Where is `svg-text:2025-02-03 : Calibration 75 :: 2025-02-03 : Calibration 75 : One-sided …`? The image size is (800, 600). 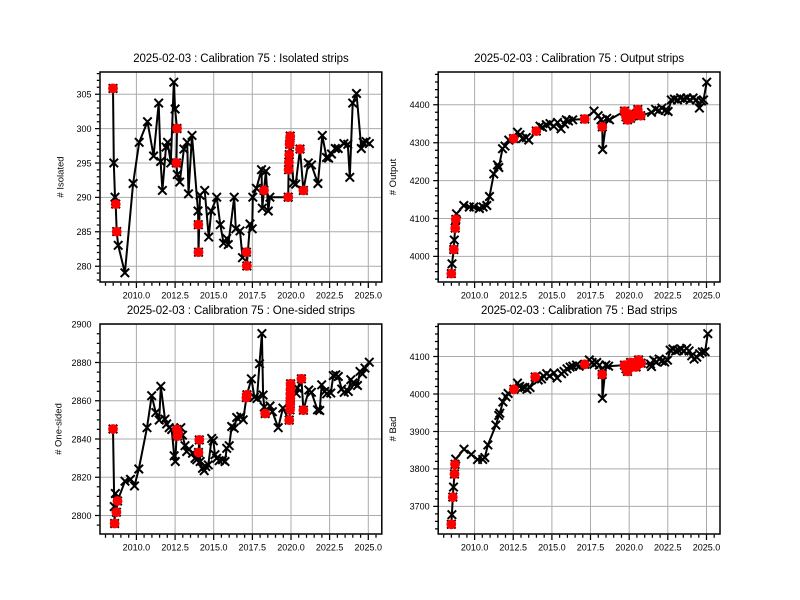
svg-text:2025-02-03 : Calibration 75 :: 2025-02-03 : Calibration 75 : One-sided … is located at coordinates (241, 311).